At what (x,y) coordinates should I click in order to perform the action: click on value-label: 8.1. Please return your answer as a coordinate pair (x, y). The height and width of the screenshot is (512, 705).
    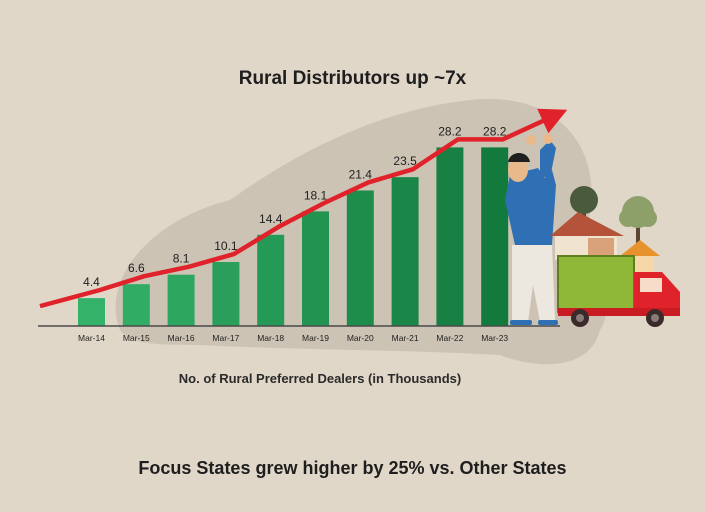
    Looking at the image, I should click on (181, 259).